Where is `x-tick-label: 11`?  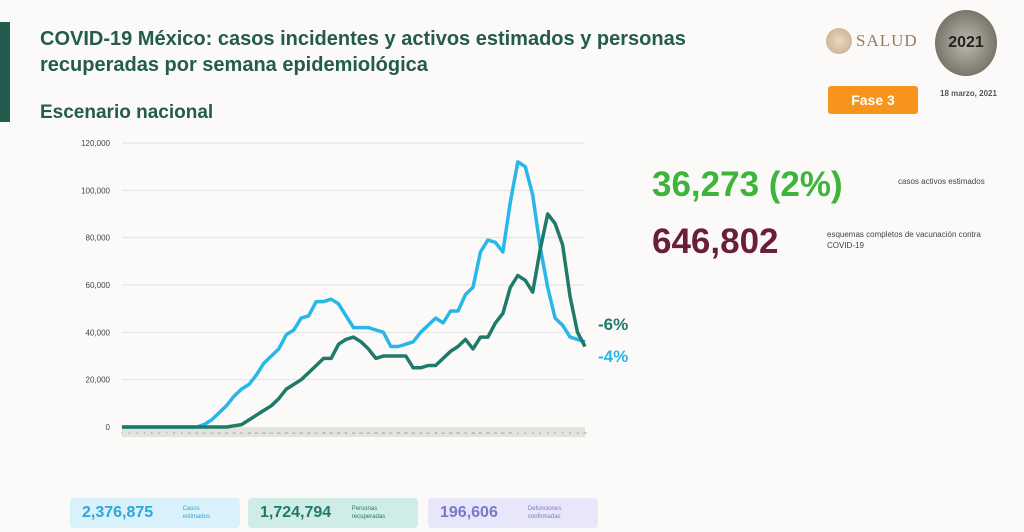
x-tick-label: 11 is located at coordinates (196, 433).